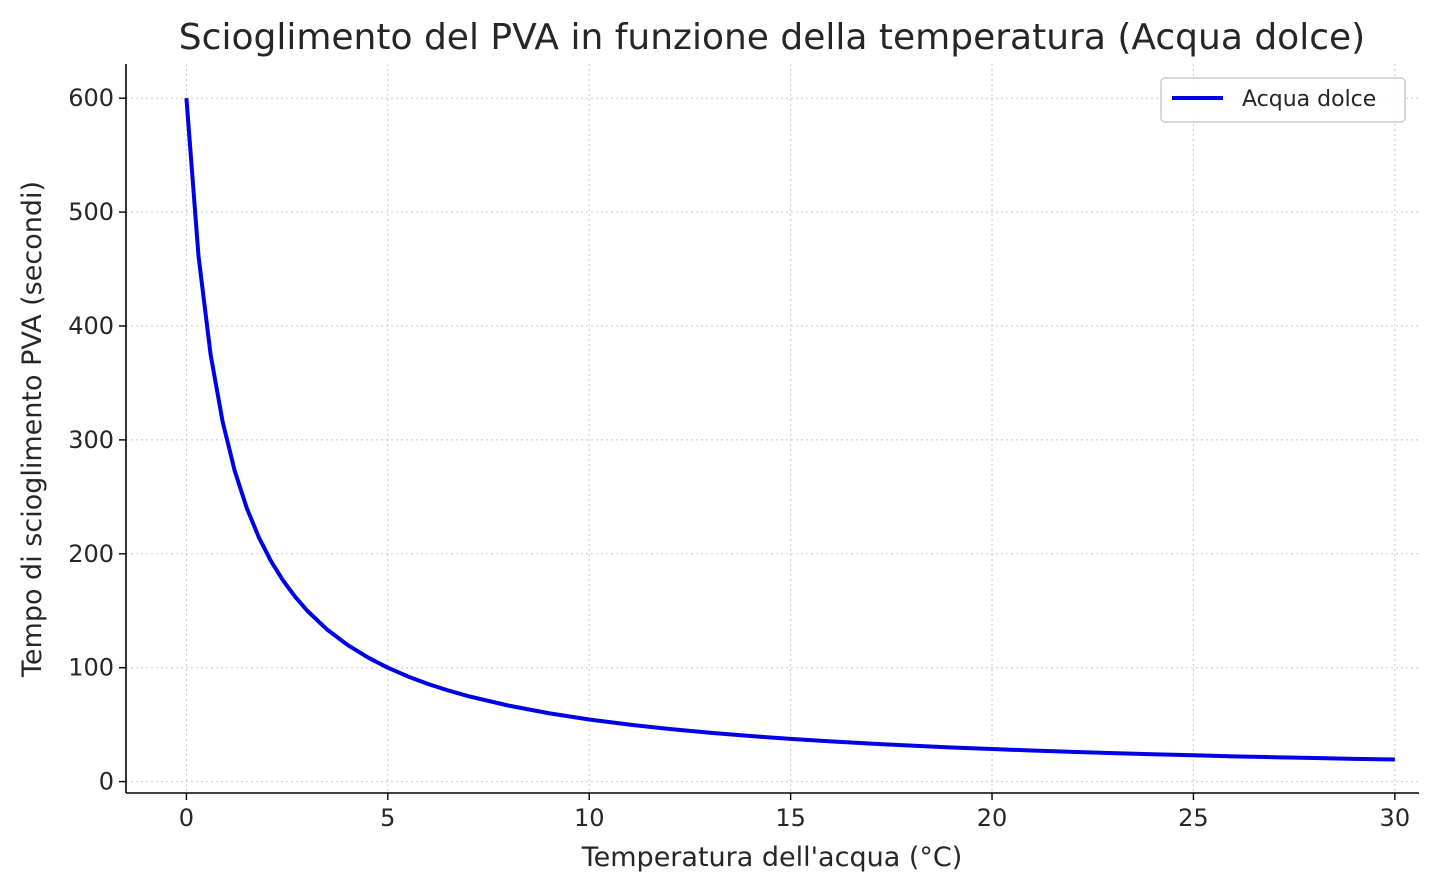  Describe the element at coordinates (992, 818) in the screenshot. I see `x-tick-label-20: 20` at that location.